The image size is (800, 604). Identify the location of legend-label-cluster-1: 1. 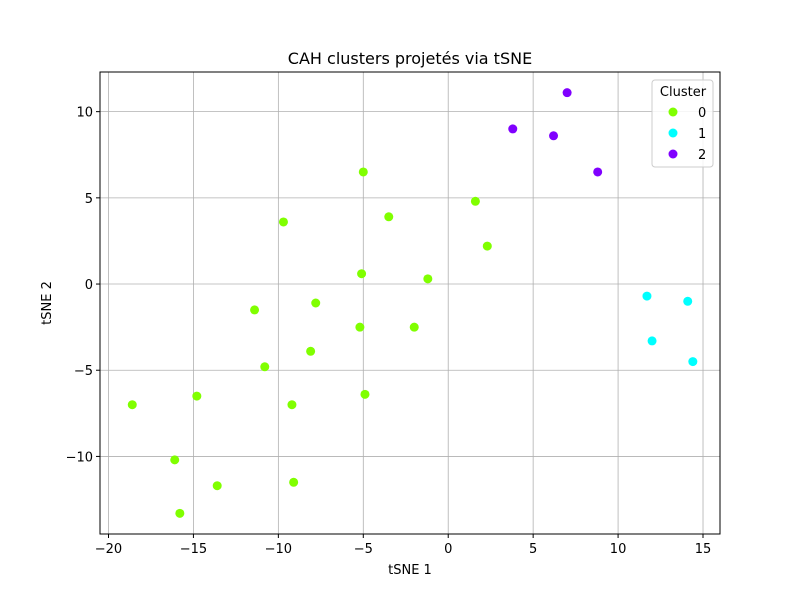
(702, 134).